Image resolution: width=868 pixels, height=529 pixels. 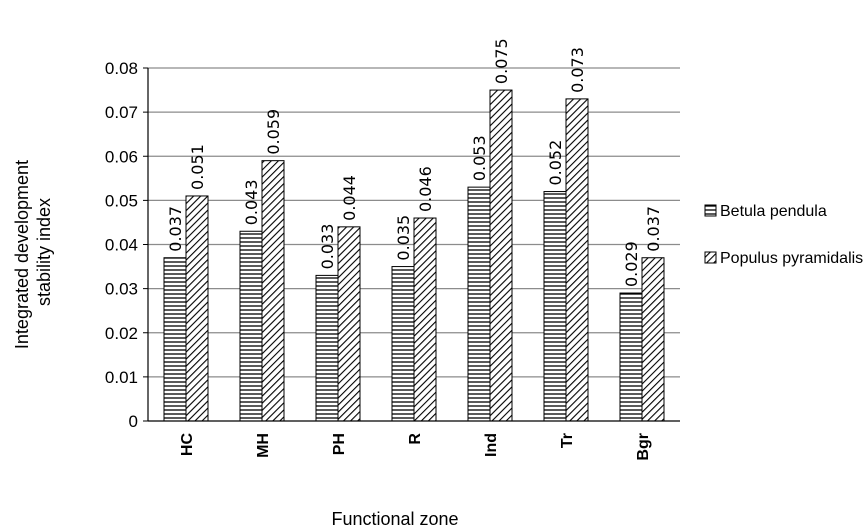 What do you see at coordinates (415, 439) in the screenshot?
I see `x-tick-label-r: R` at bounding box center [415, 439].